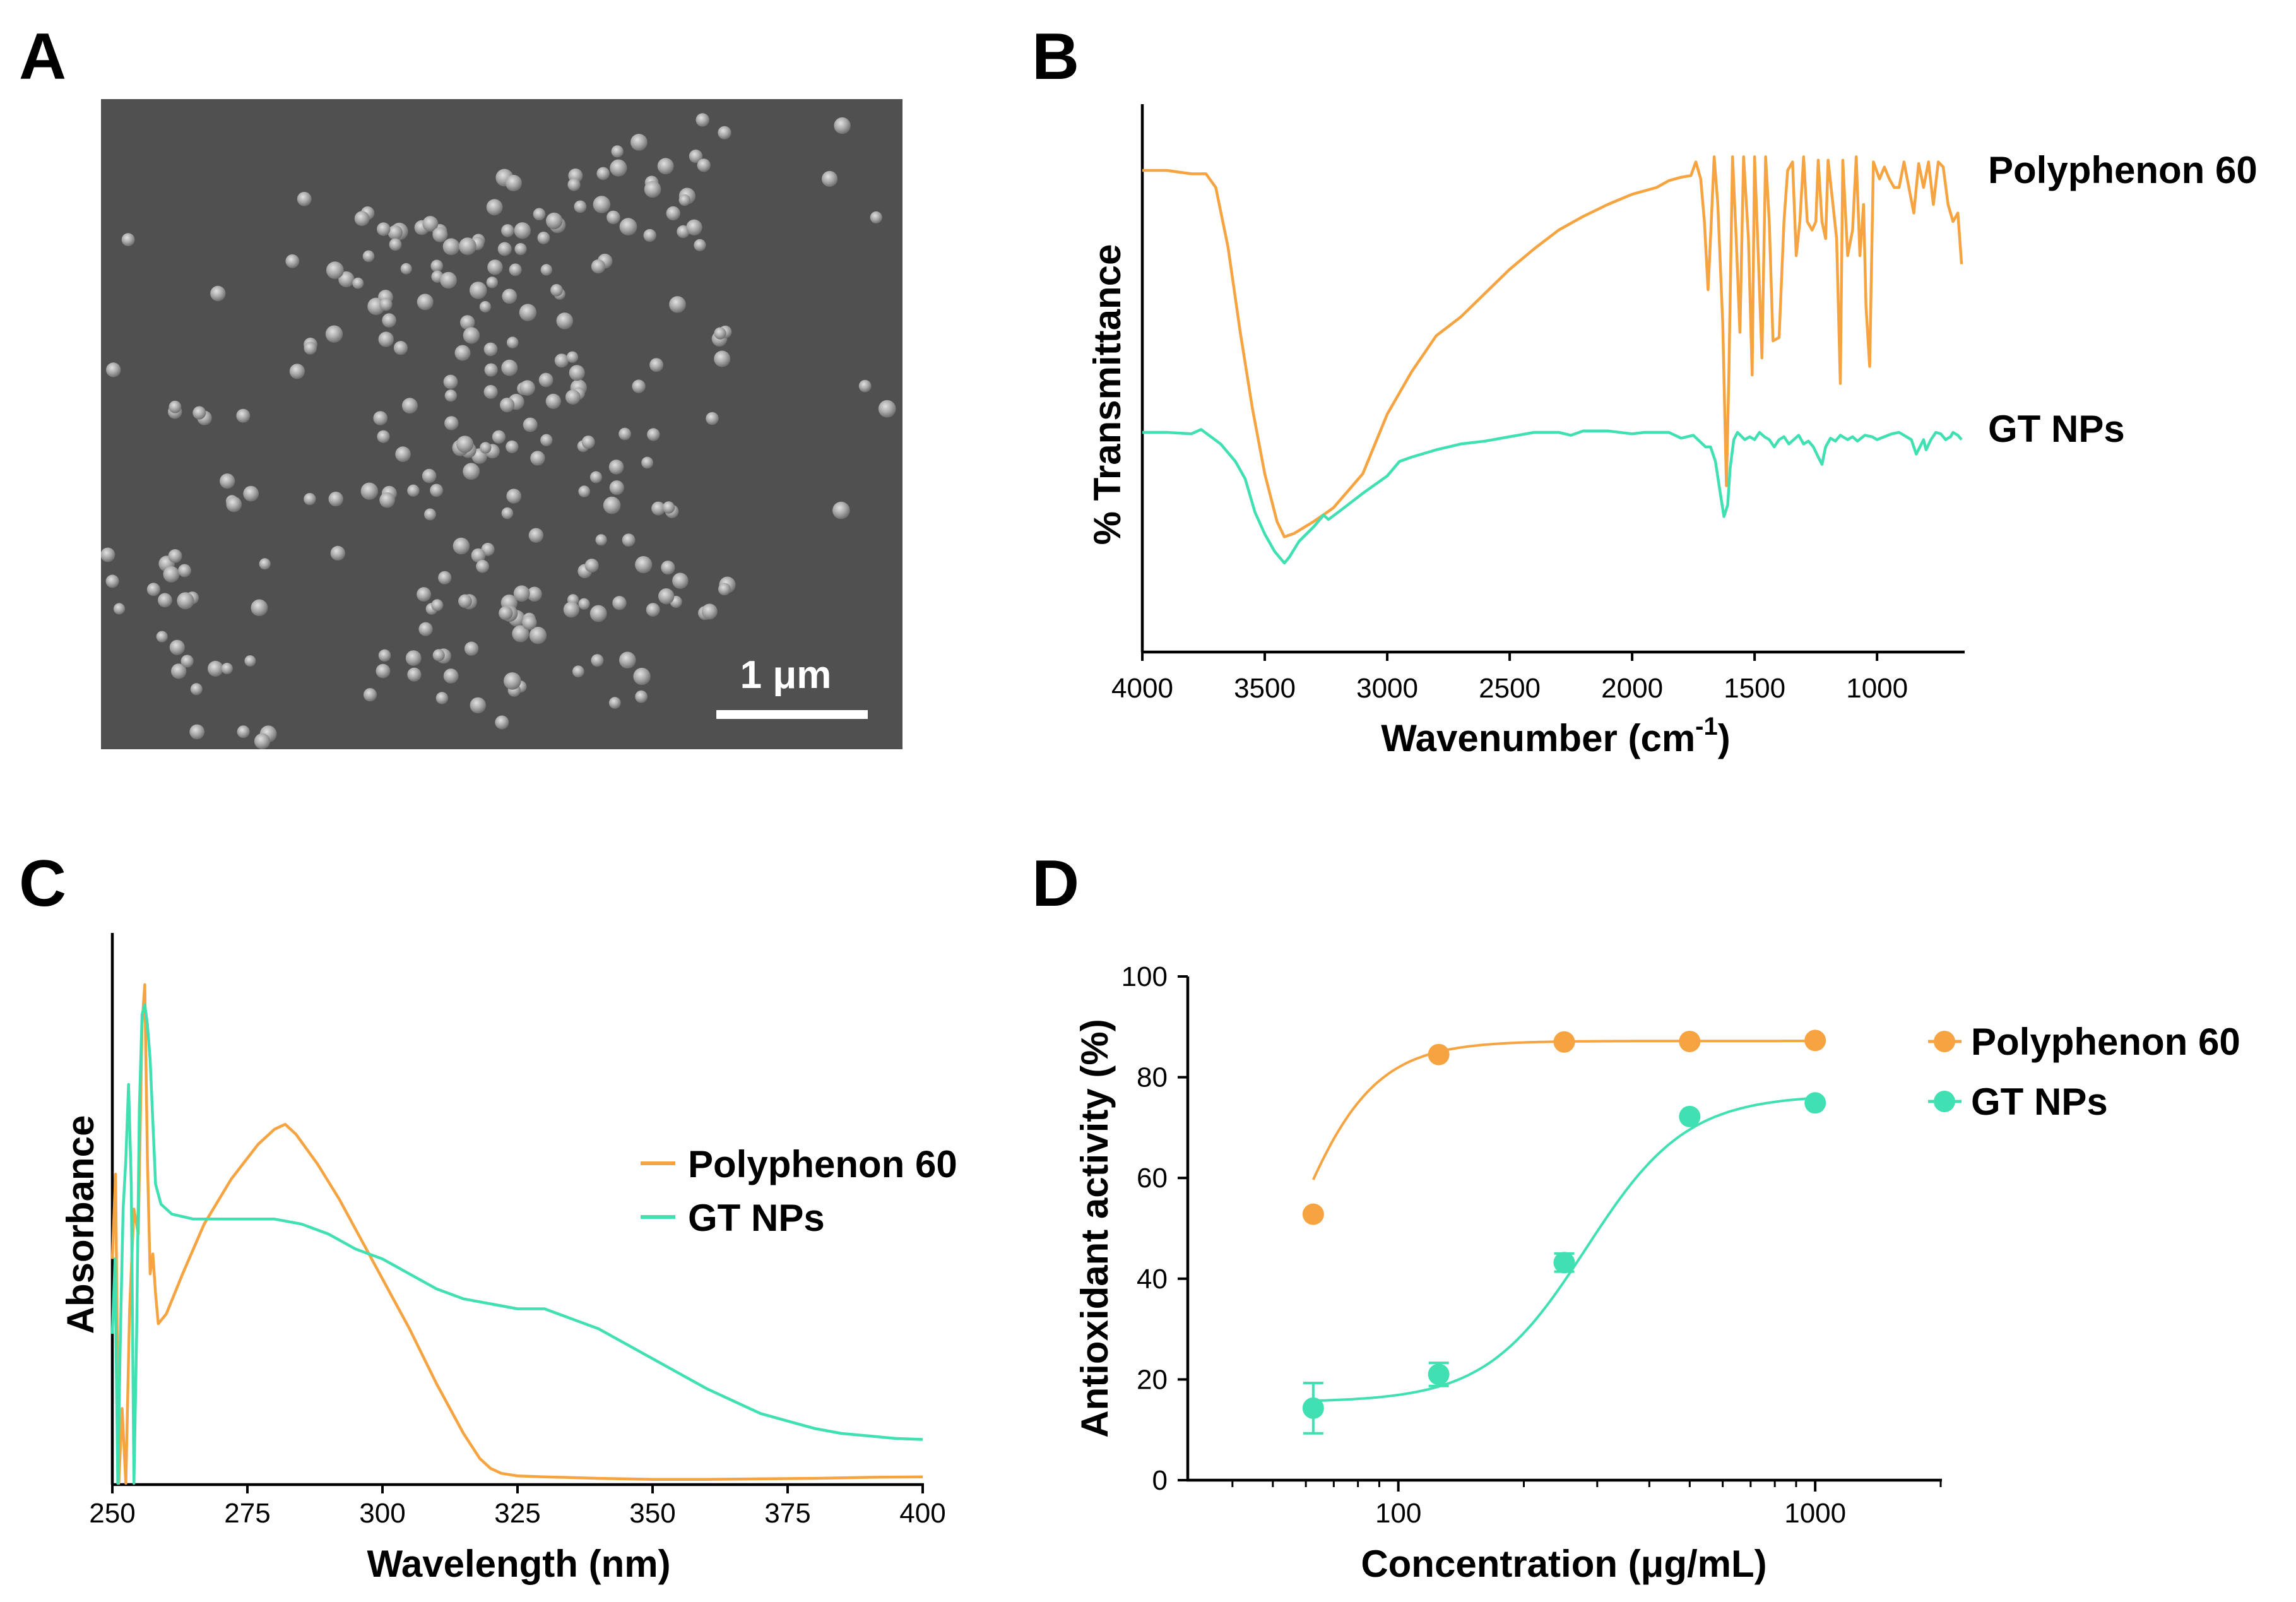 The width and height of the screenshot is (2296, 1602). Describe the element at coordinates (1160, 1480) in the screenshot. I see `antioxidant-y-tick-label: 0` at that location.